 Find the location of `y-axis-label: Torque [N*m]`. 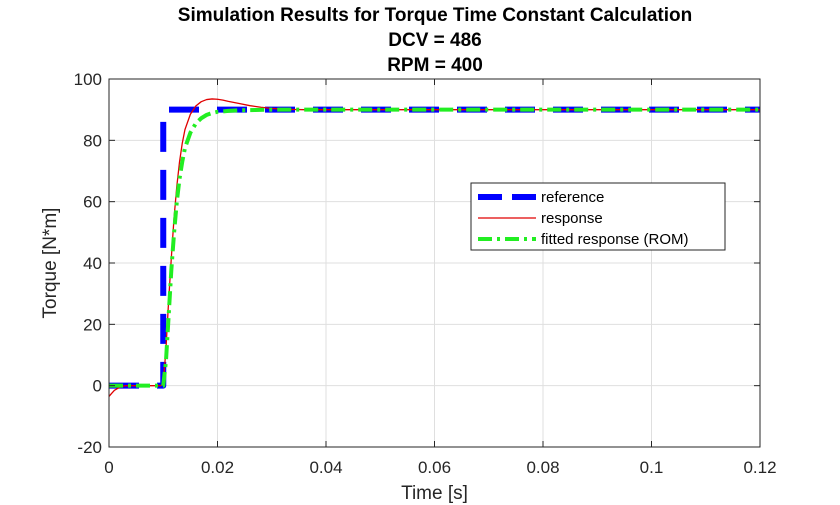

y-axis-label: Torque [N*m] is located at coordinates (50, 263).